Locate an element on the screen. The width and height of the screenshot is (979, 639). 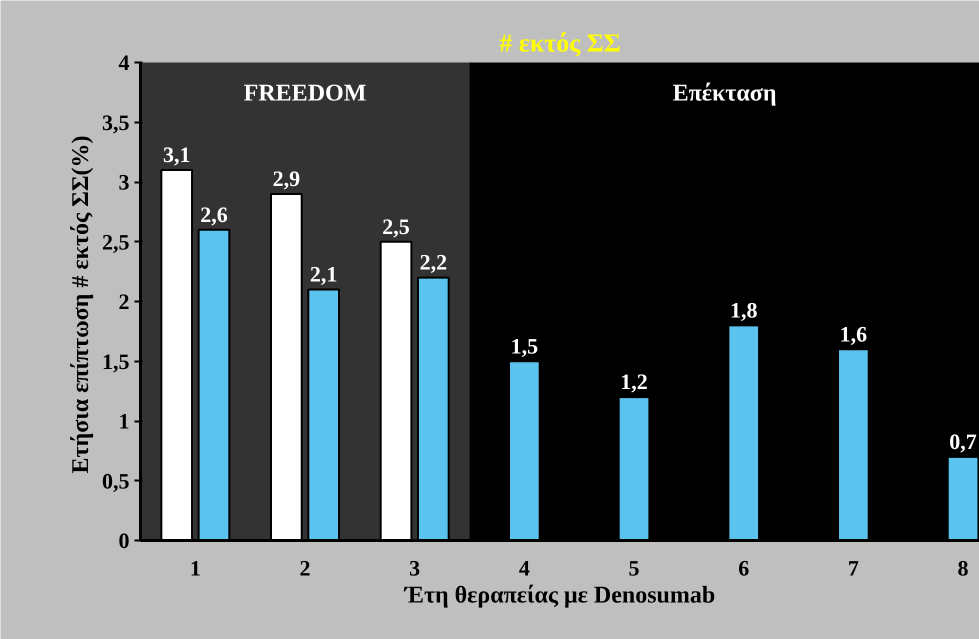
x-tick-label: 1 is located at coordinates (195, 568).